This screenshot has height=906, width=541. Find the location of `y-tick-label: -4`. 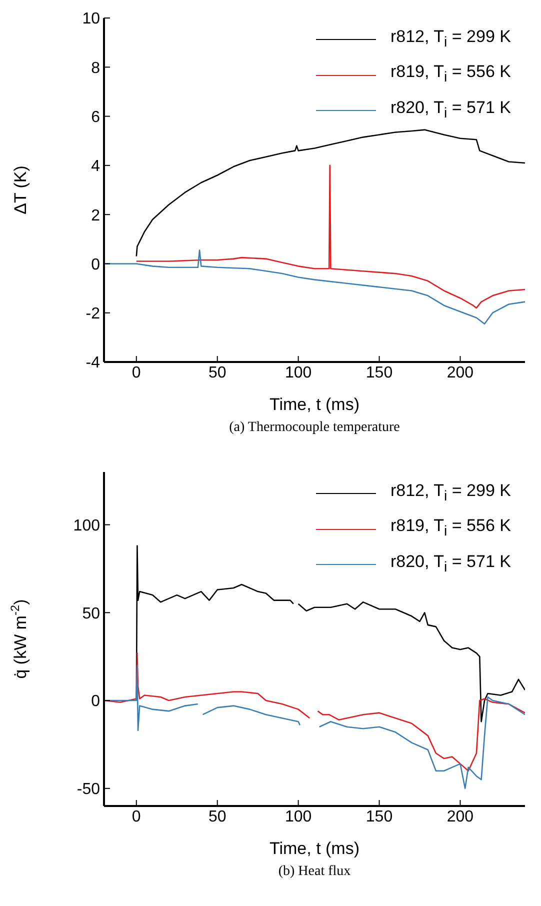

y-tick-label: -4 is located at coordinates (93, 363).